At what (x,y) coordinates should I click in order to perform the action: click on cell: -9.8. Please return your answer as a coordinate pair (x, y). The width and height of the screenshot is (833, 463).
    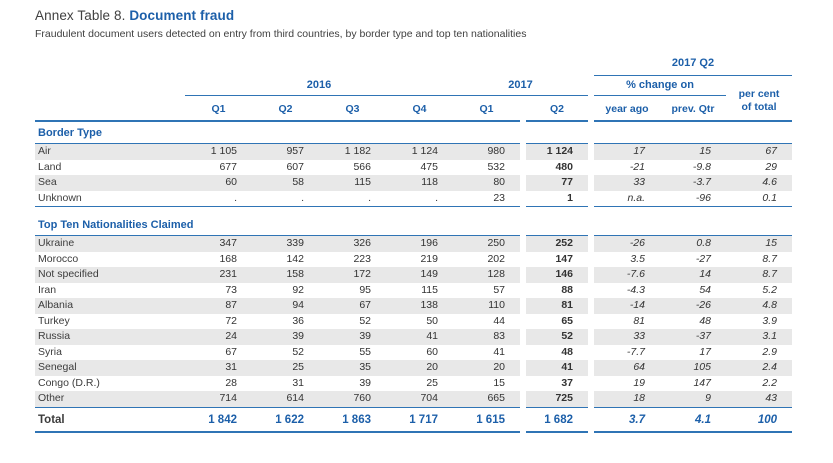
    Looking at the image, I should click on (701, 166).